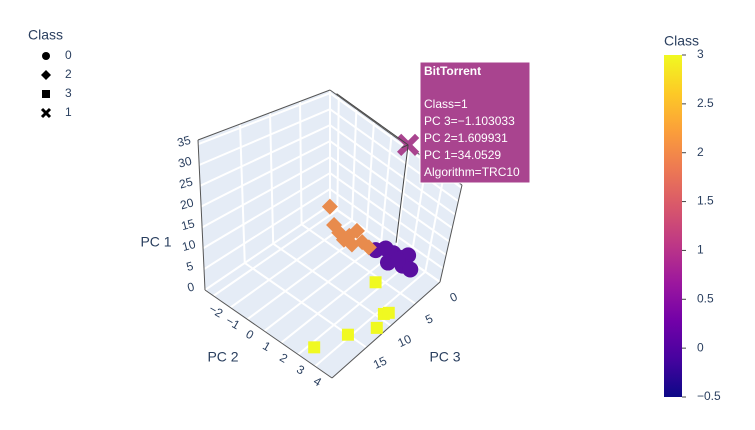  What do you see at coordinates (317, 382) in the screenshot?
I see `x-tick-label: 4` at bounding box center [317, 382].